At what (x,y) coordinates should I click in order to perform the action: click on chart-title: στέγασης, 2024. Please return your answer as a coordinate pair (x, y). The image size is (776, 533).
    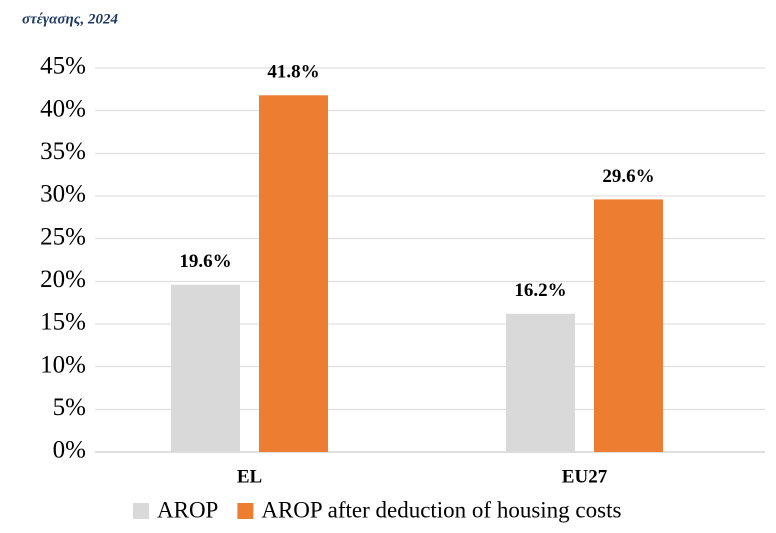
    Looking at the image, I should click on (70, 19).